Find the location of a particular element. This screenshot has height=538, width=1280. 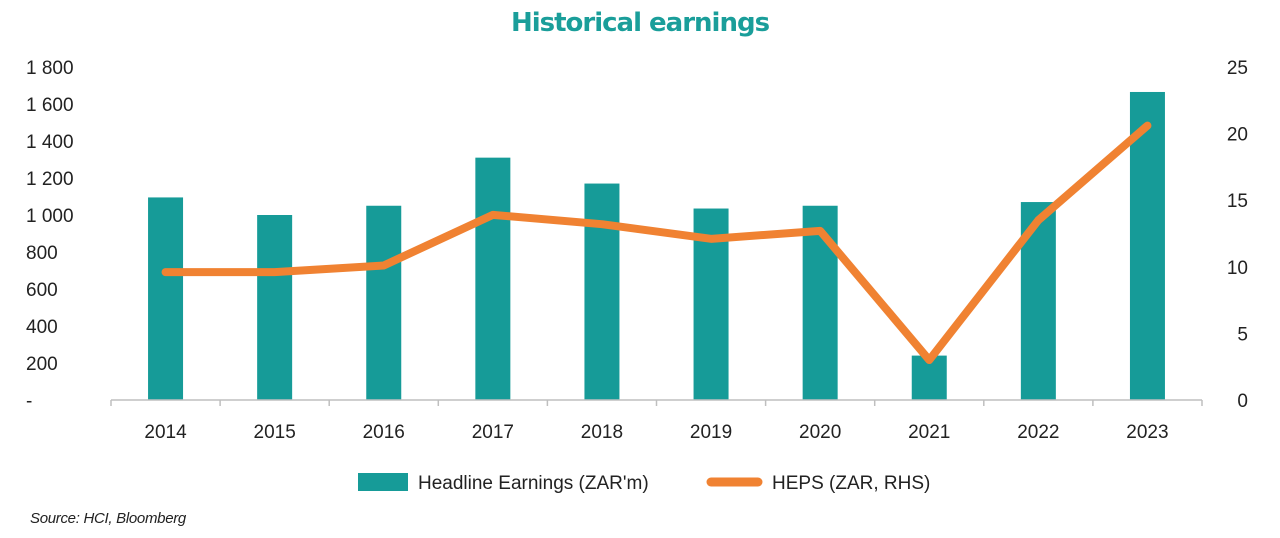

bar-2017 is located at coordinates (493, 278).